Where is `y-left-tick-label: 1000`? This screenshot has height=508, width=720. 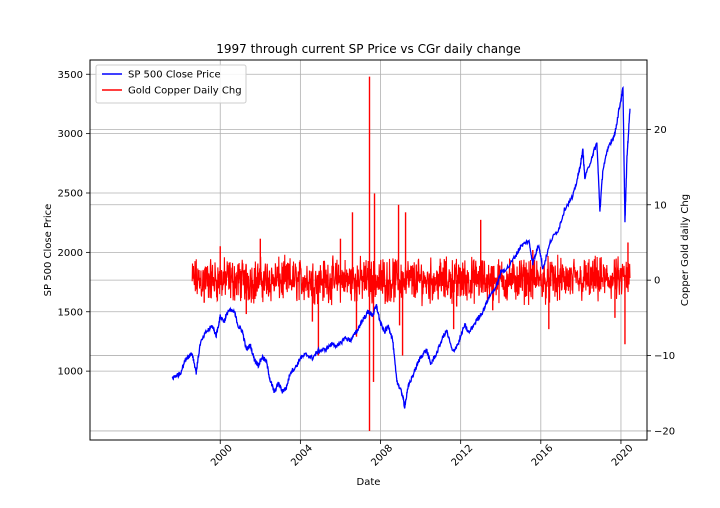
y-left-tick-label: 1000 is located at coordinates (70, 372).